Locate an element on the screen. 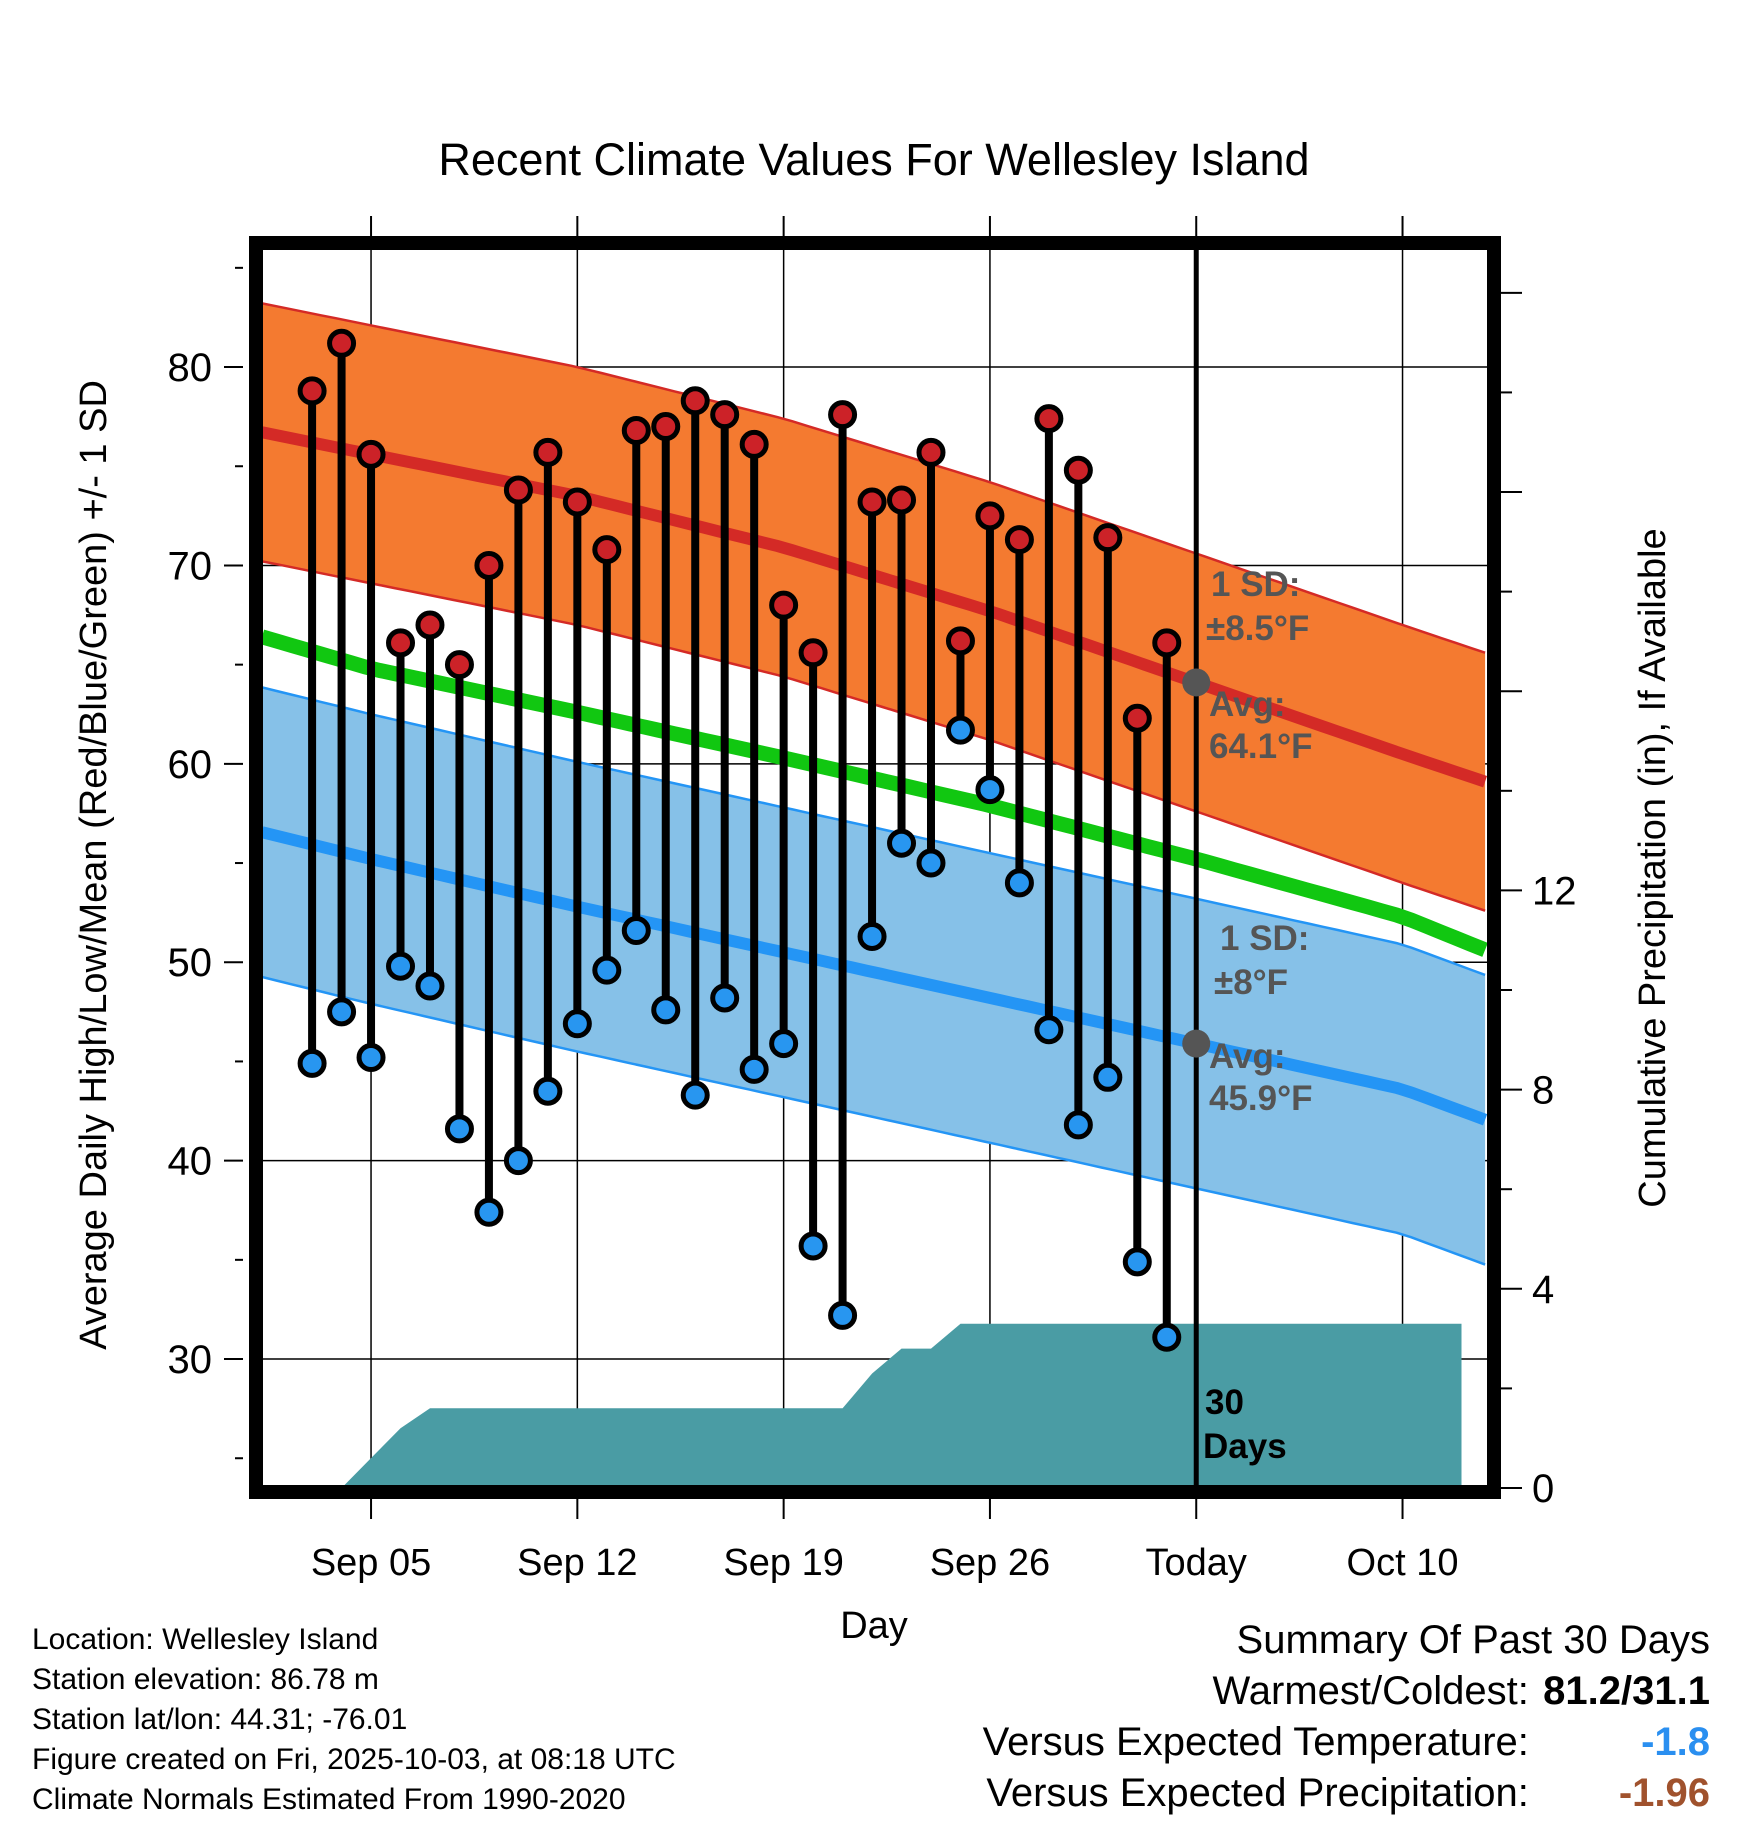 The image size is (1748, 1828). today-high-avg-marker is located at coordinates (1196, 682).